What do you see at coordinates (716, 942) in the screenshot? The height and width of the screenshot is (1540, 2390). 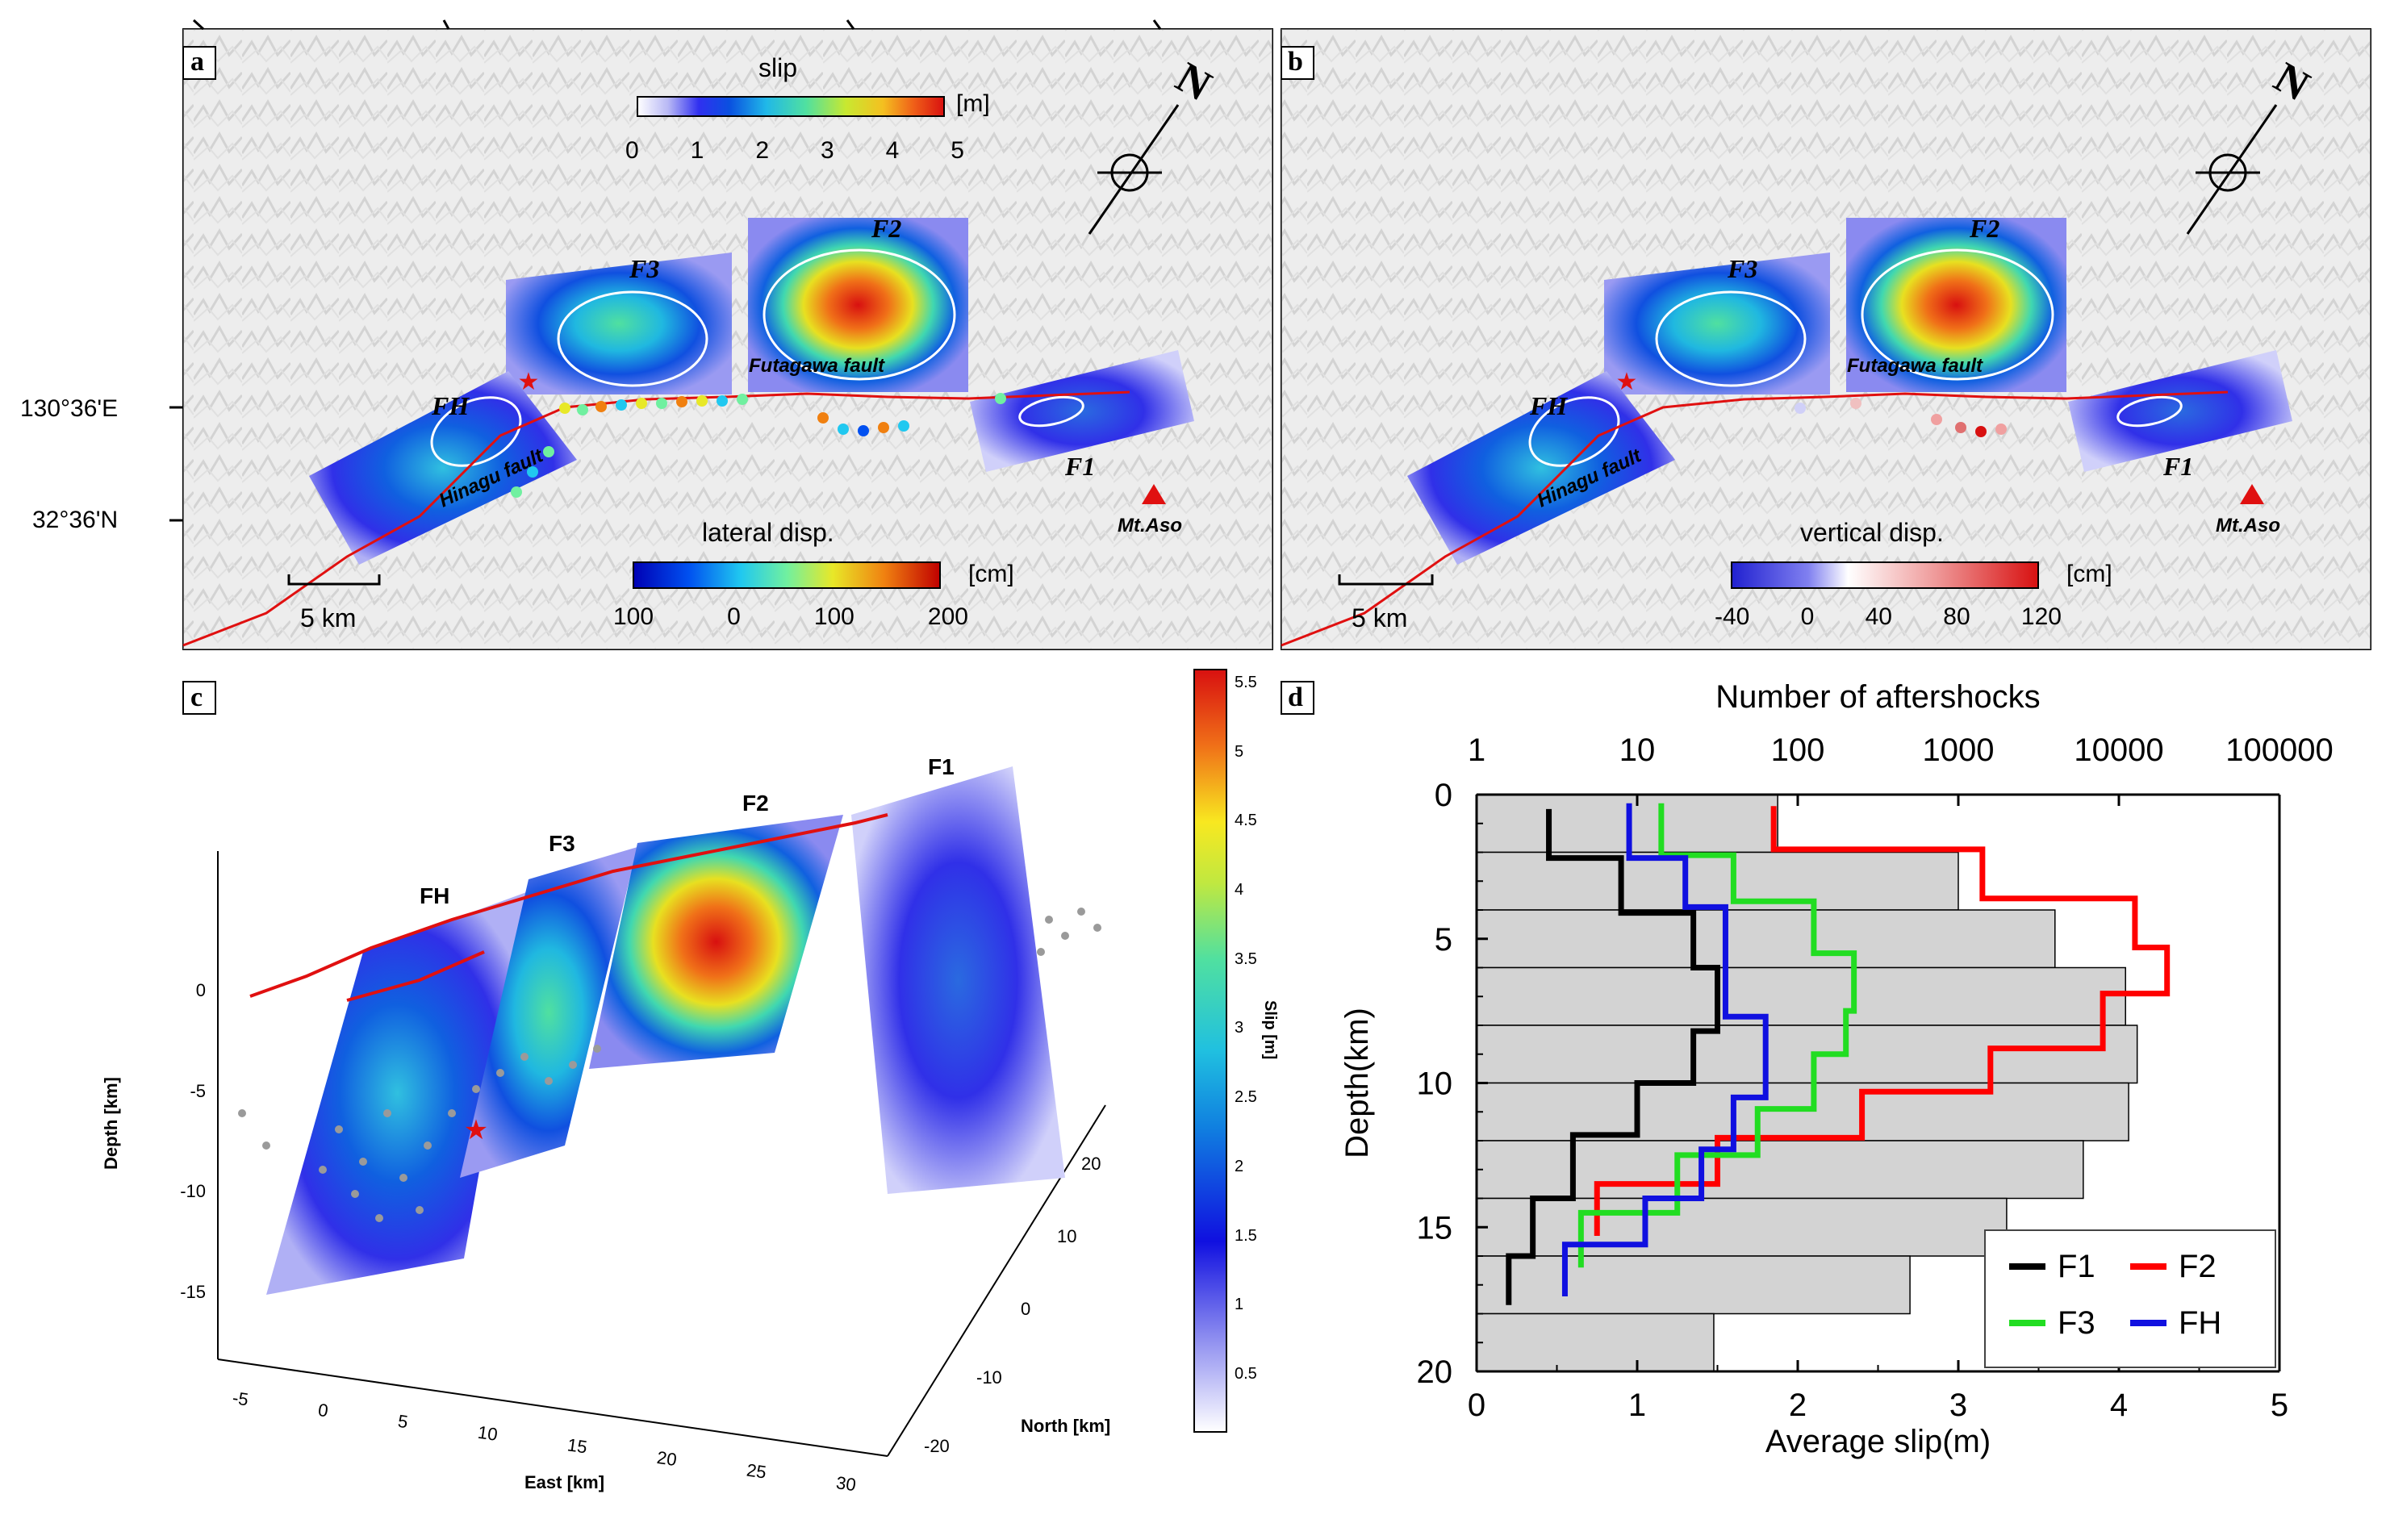 I see `patch-F2-c` at bounding box center [716, 942].